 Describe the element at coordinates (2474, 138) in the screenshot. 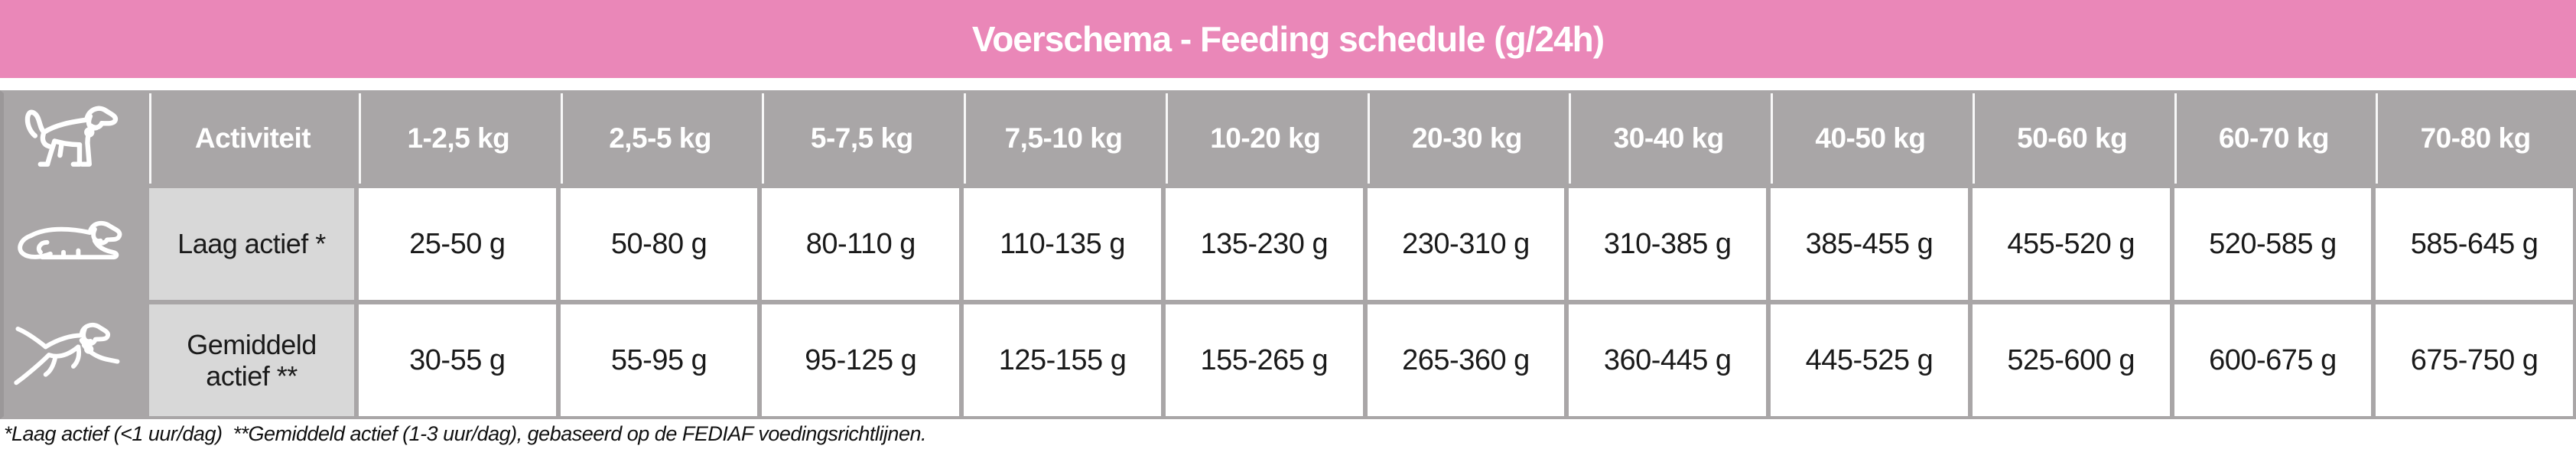

I see `column-header-weight-11: 70-80 kg` at that location.